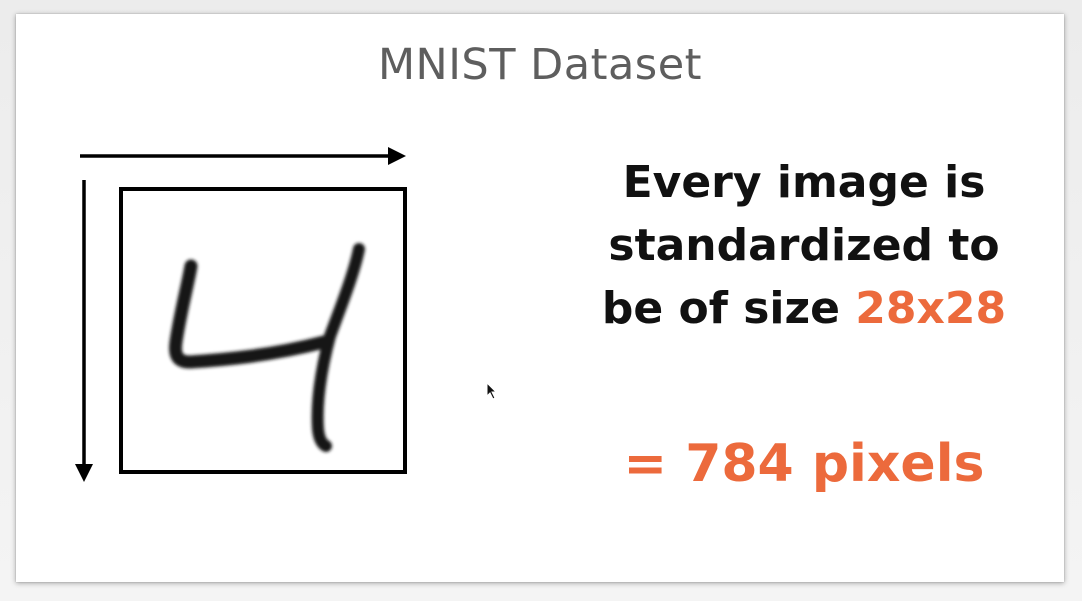 This screenshot has height=601, width=1082. What do you see at coordinates (804, 464) in the screenshot?
I see `pixel-count-result: = 784 pixels` at bounding box center [804, 464].